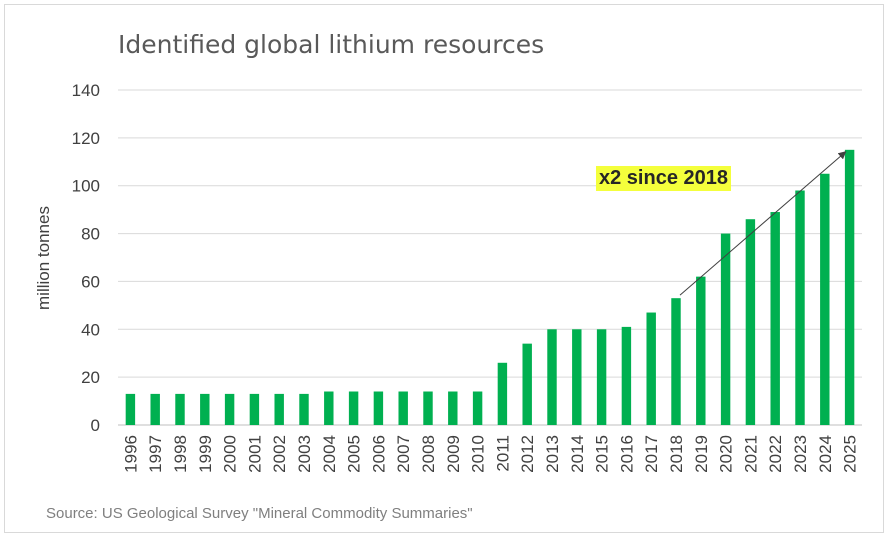 The width and height of the screenshot is (890, 539). I want to click on x-tick-label: 2024, so click(825, 454).